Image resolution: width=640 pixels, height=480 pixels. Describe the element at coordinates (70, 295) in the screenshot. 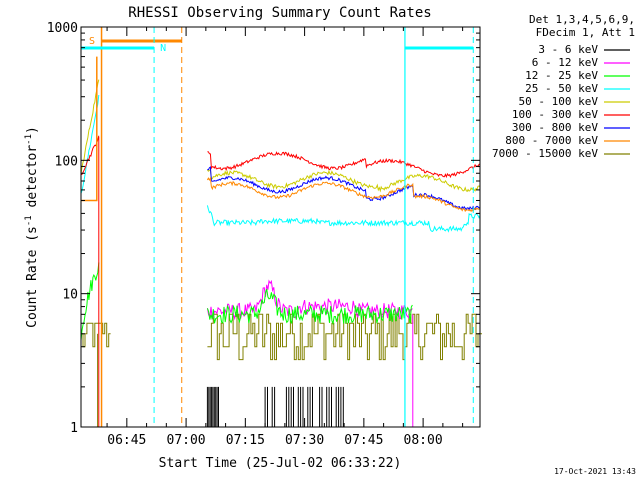

I see `y-tick-label: 10` at that location.